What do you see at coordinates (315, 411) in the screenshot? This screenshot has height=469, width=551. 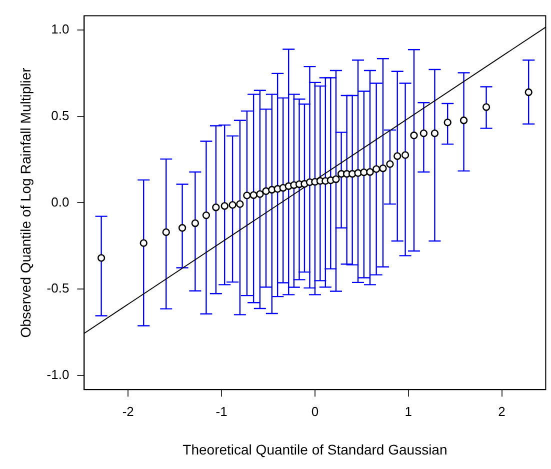 I see `x-tick-label: 0` at bounding box center [315, 411].